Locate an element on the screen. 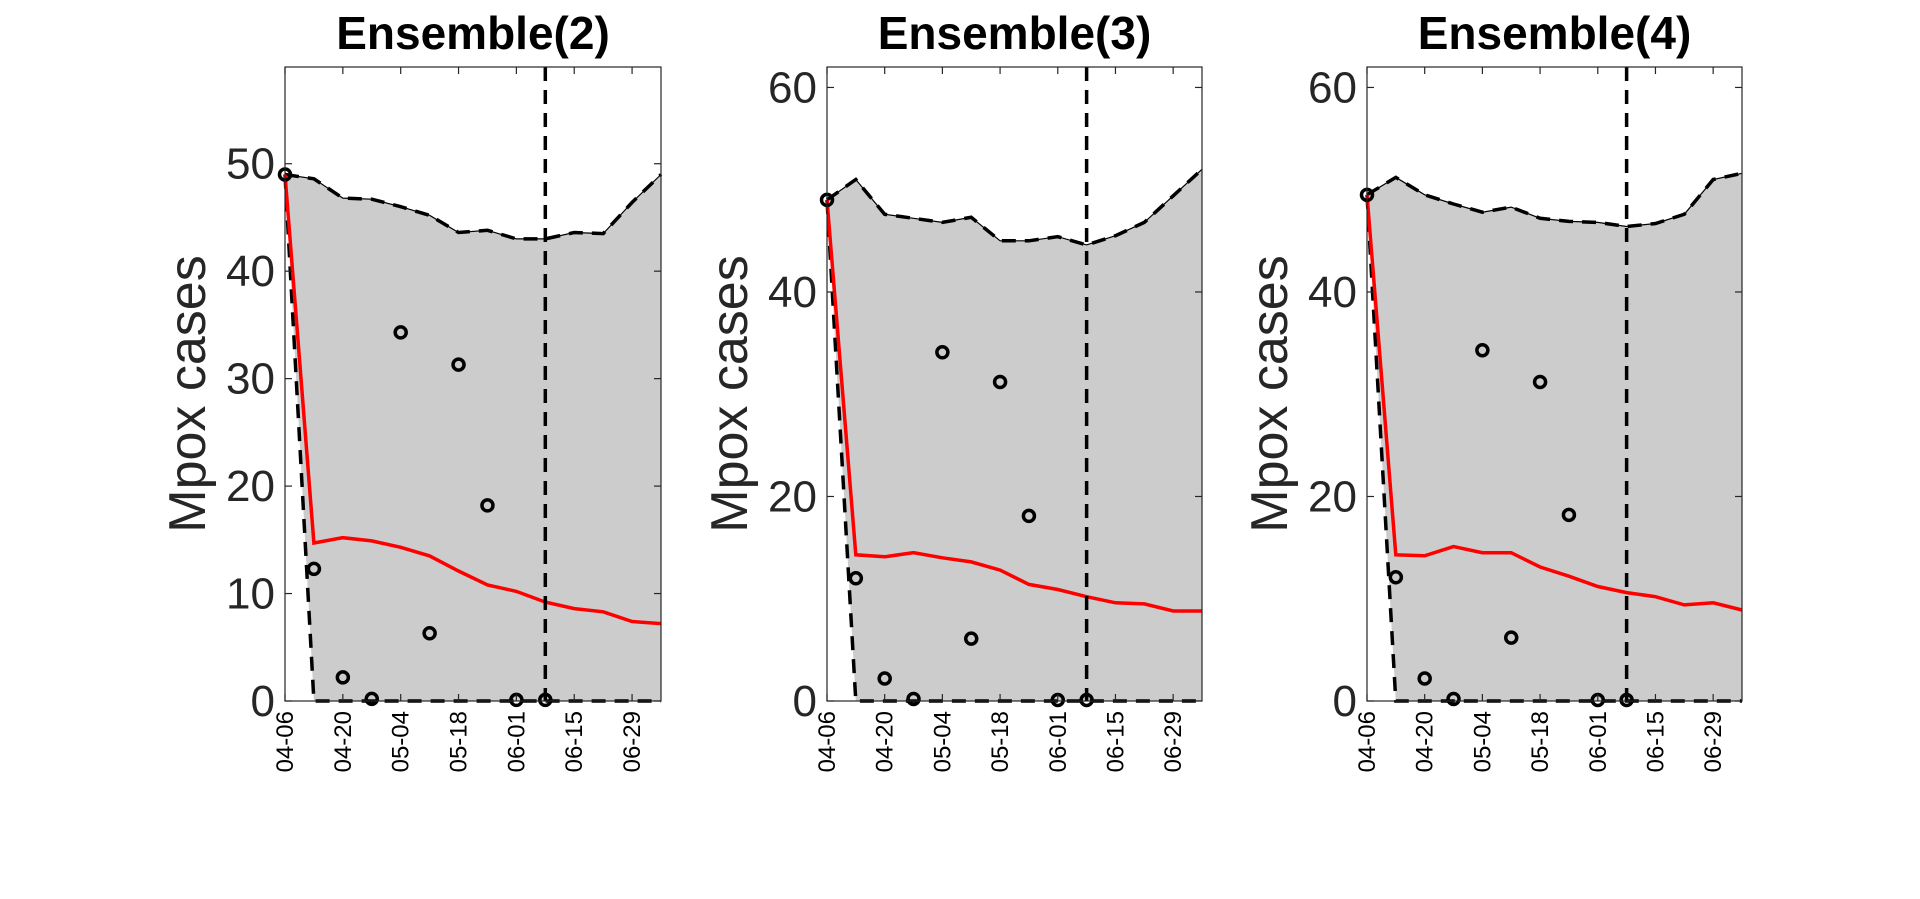 The width and height of the screenshot is (1920, 899). y-tick-label: 50 is located at coordinates (250, 164).